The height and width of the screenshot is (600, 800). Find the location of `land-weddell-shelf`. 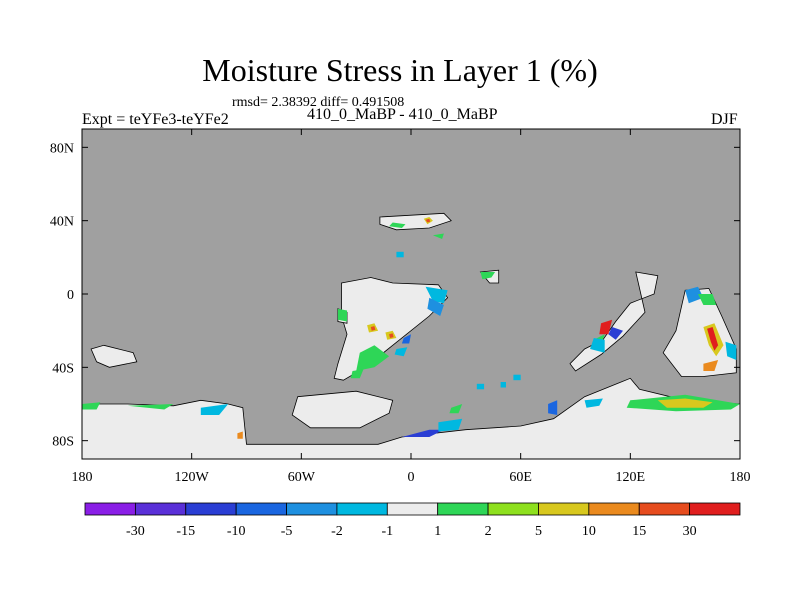

land-weddell-shelf is located at coordinates (342, 409).